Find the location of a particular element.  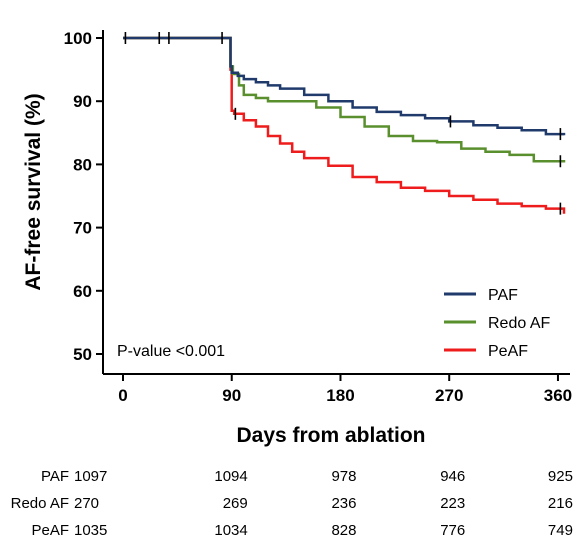

risk-cell: 978 is located at coordinates (343, 476).